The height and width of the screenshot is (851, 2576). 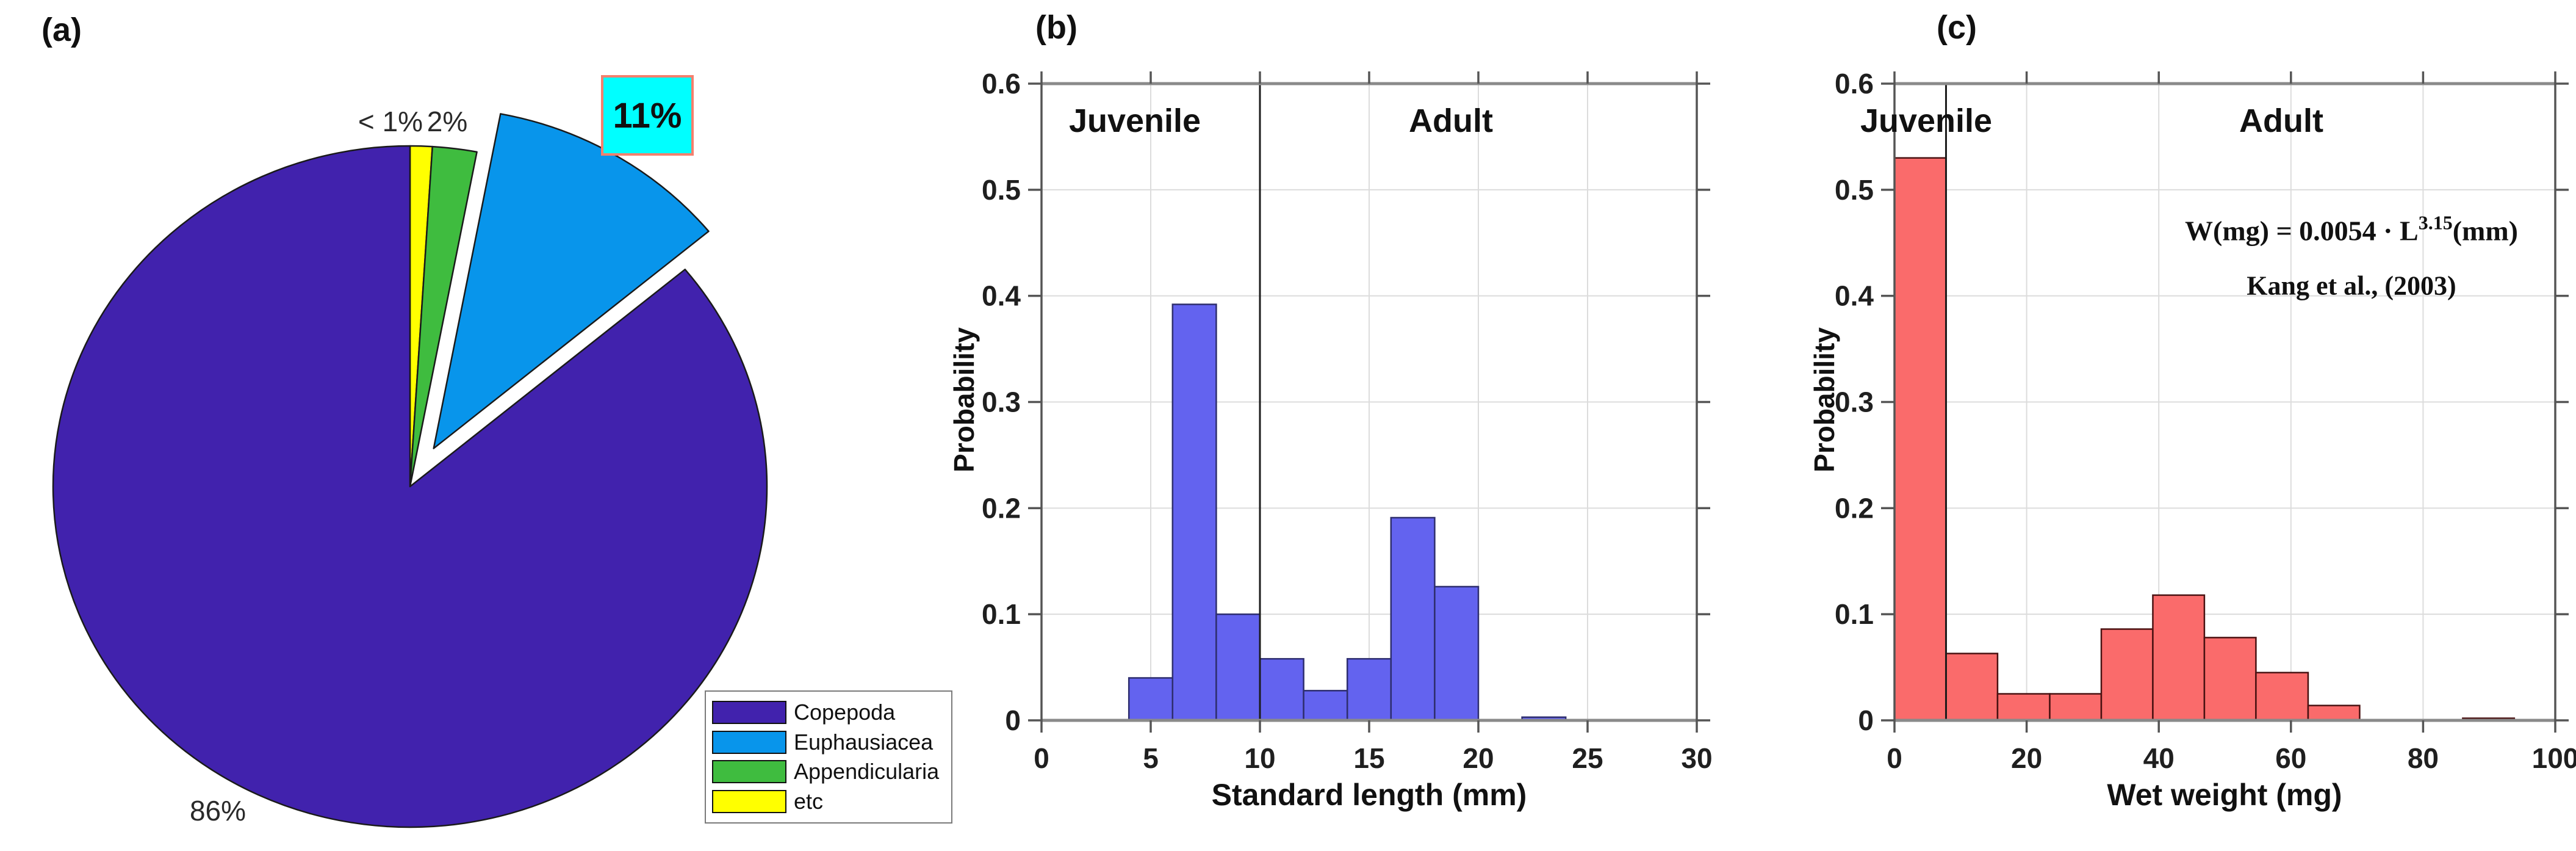 I want to click on panel-c-ylabel: Probability, so click(x=1824, y=400).